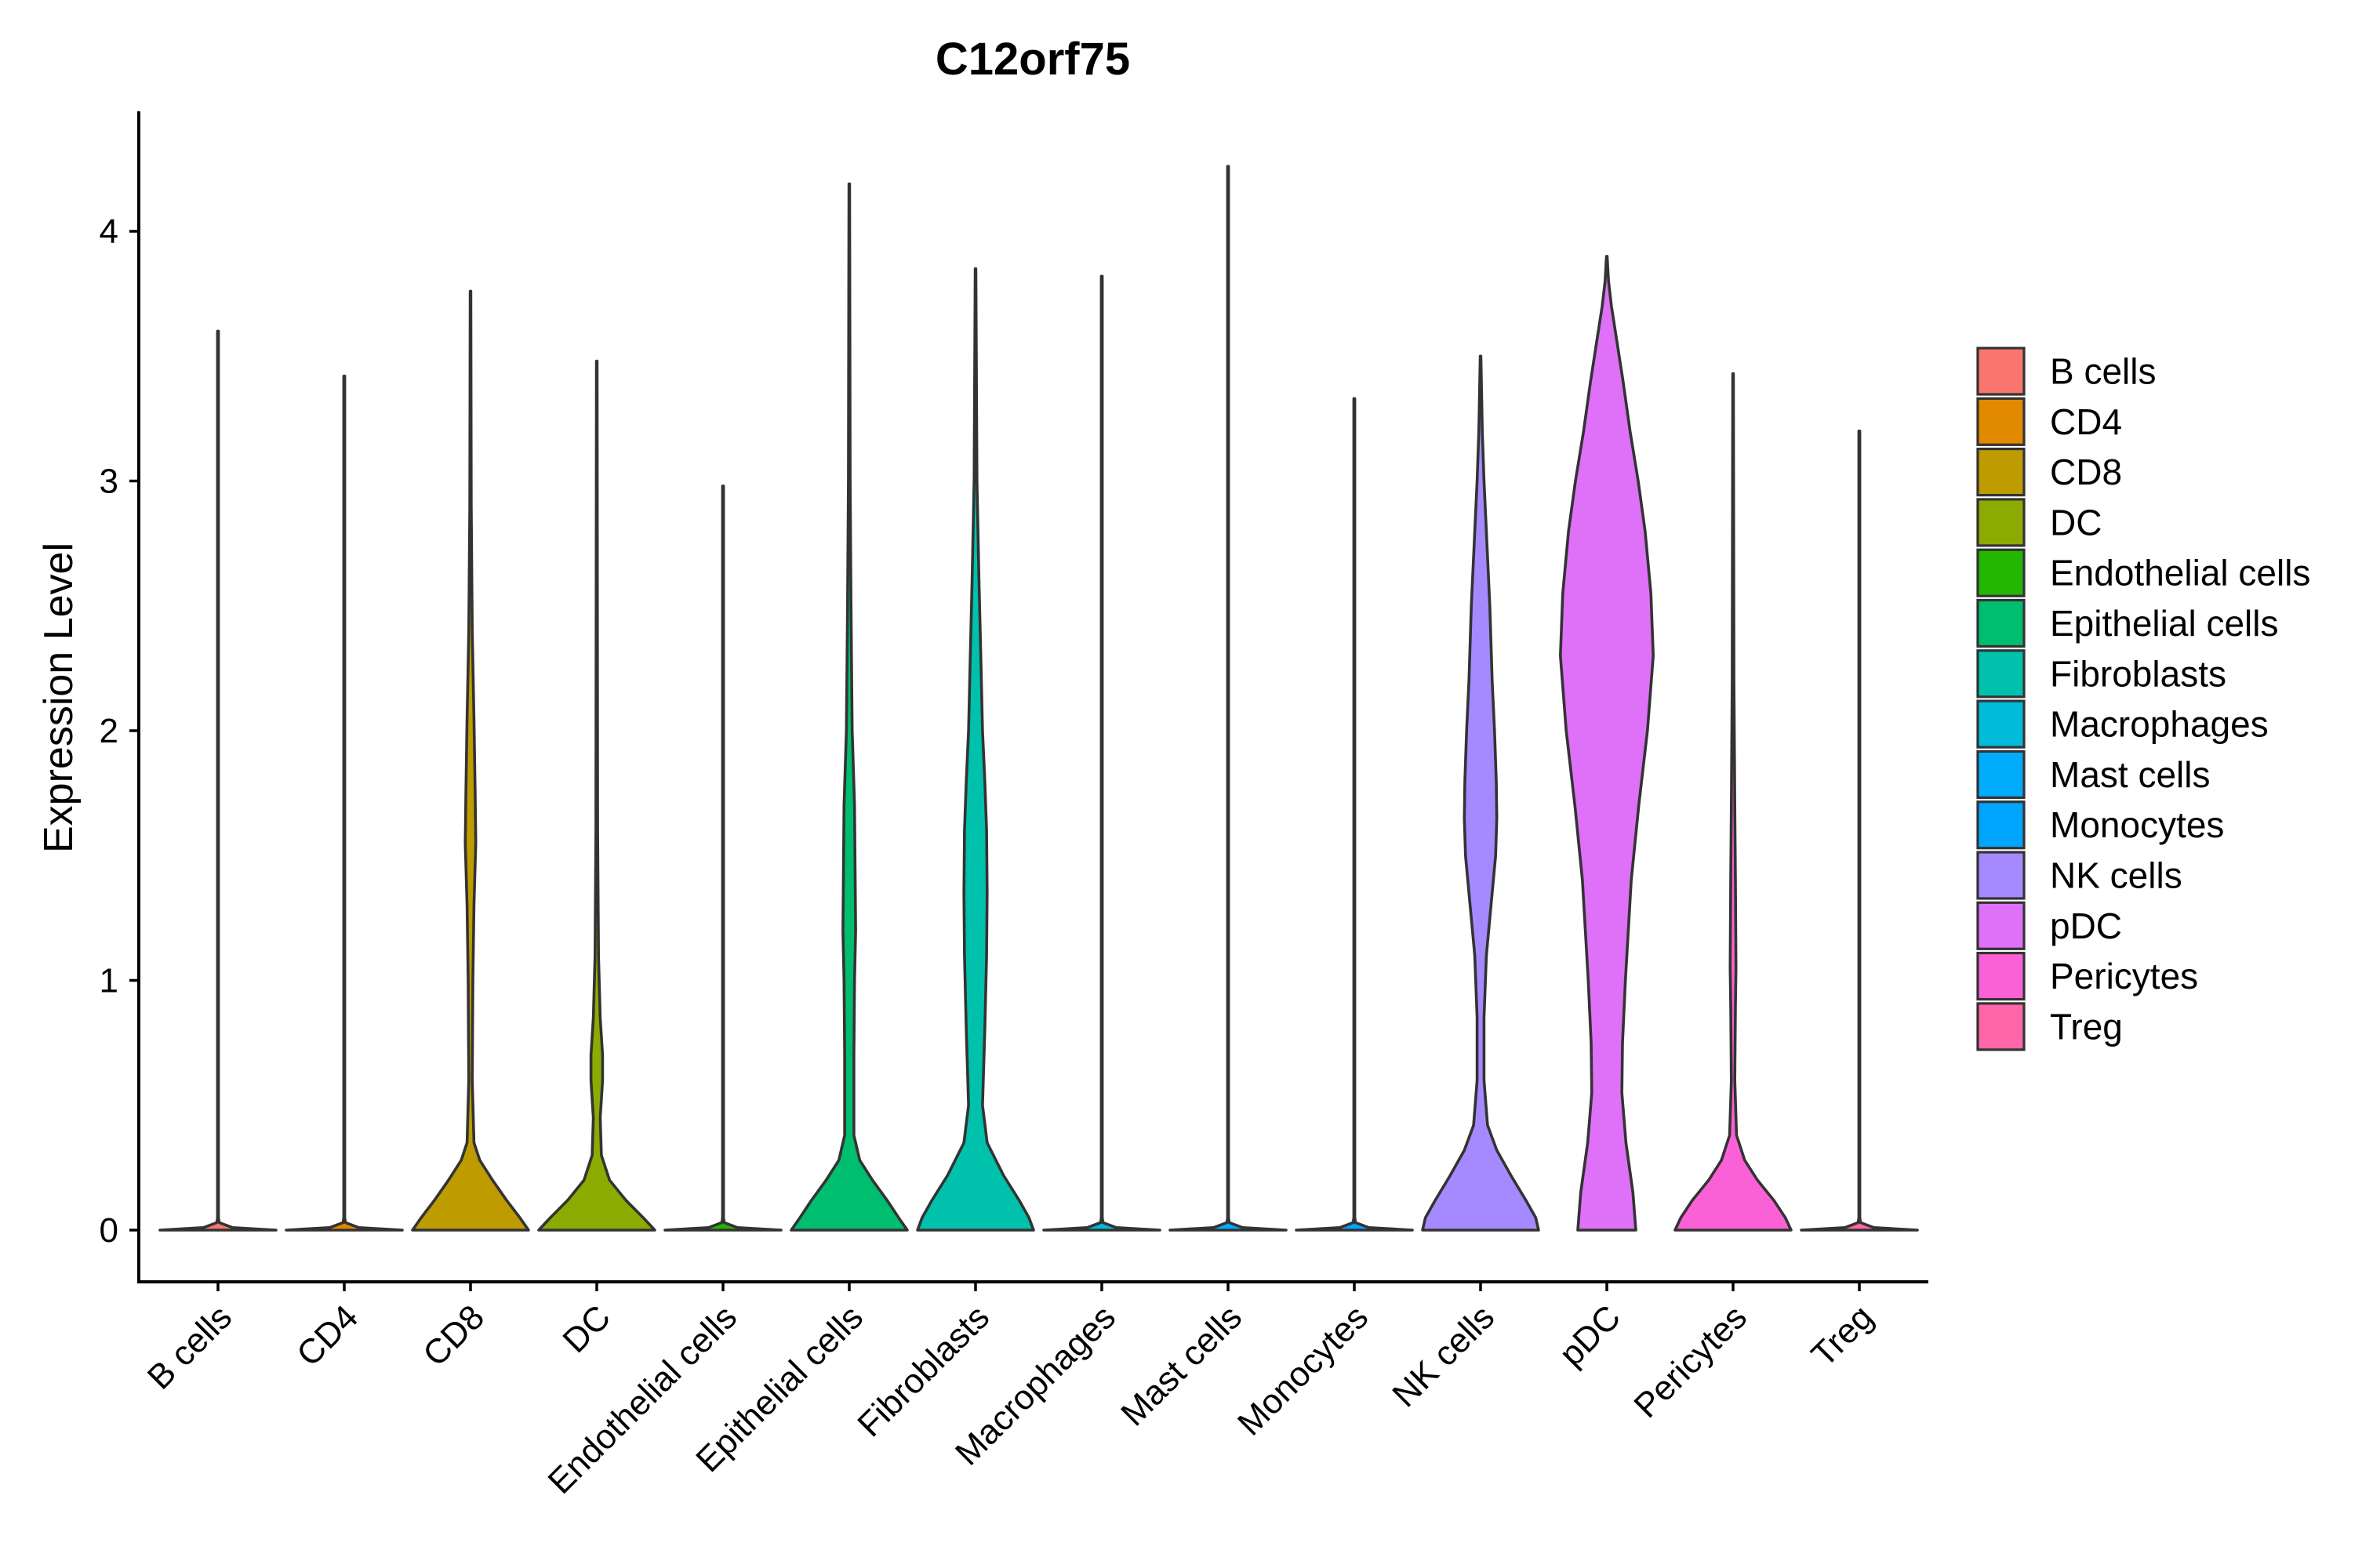 The width and height of the screenshot is (2362, 1568). I want to click on violin-cd4, so click(344, 803).